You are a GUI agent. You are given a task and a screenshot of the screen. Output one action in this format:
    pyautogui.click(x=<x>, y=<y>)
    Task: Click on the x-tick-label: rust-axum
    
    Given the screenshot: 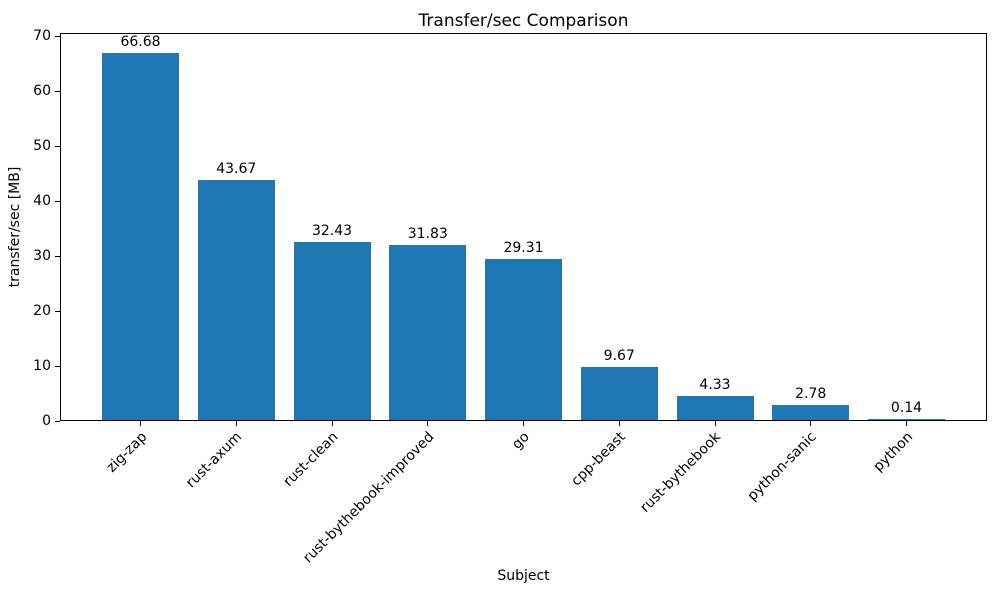 What is the action you would take?
    pyautogui.click(x=214, y=460)
    